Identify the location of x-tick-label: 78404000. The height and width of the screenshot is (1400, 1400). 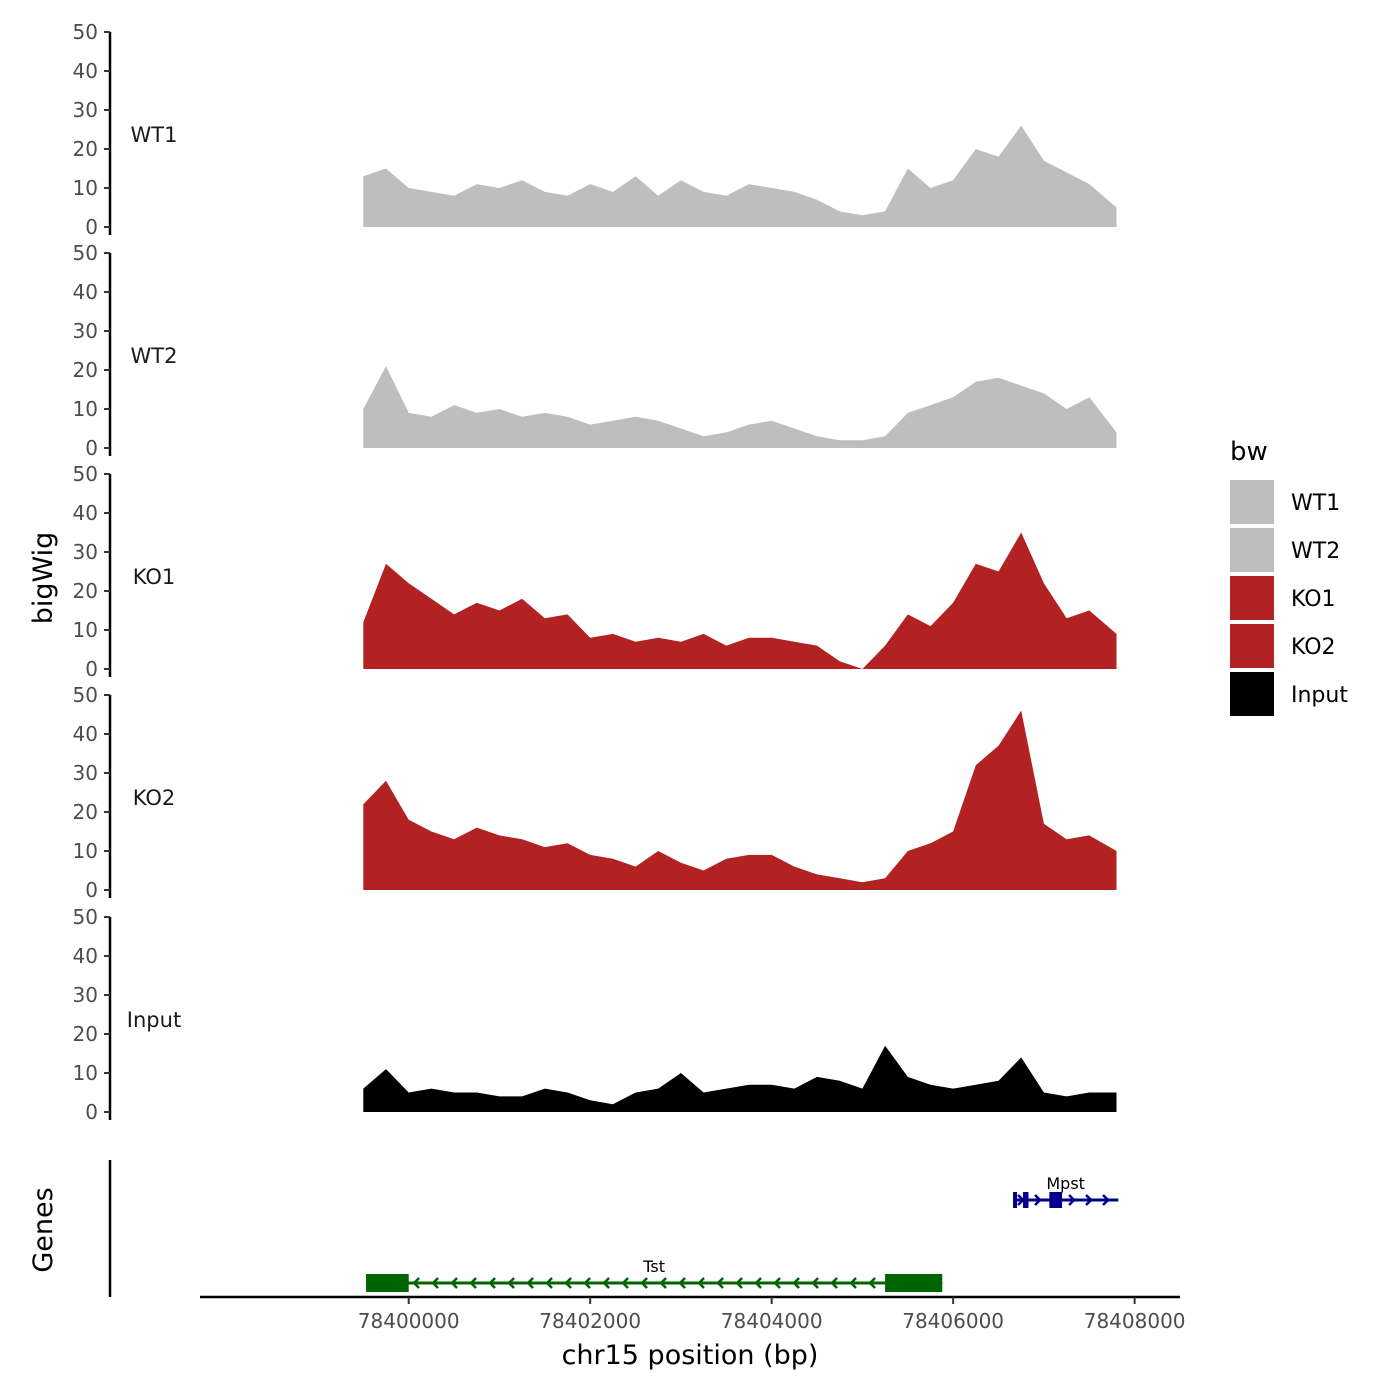
(772, 1321).